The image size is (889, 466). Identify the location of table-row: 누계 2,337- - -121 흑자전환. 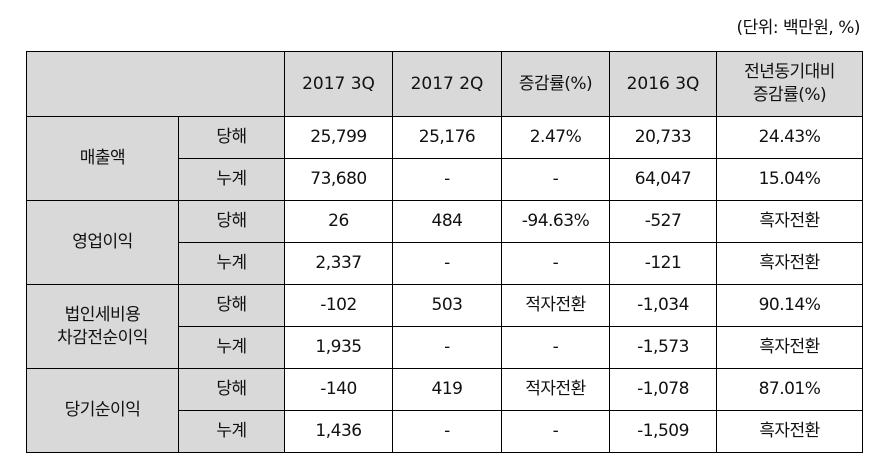
(445, 263).